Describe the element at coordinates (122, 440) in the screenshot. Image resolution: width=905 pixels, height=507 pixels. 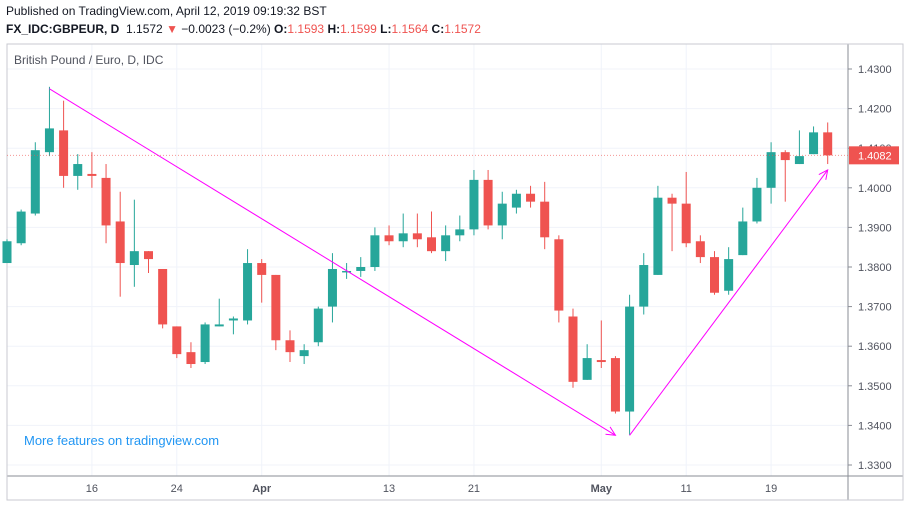
I see `tradingview-link: More features on tradingview.com` at that location.